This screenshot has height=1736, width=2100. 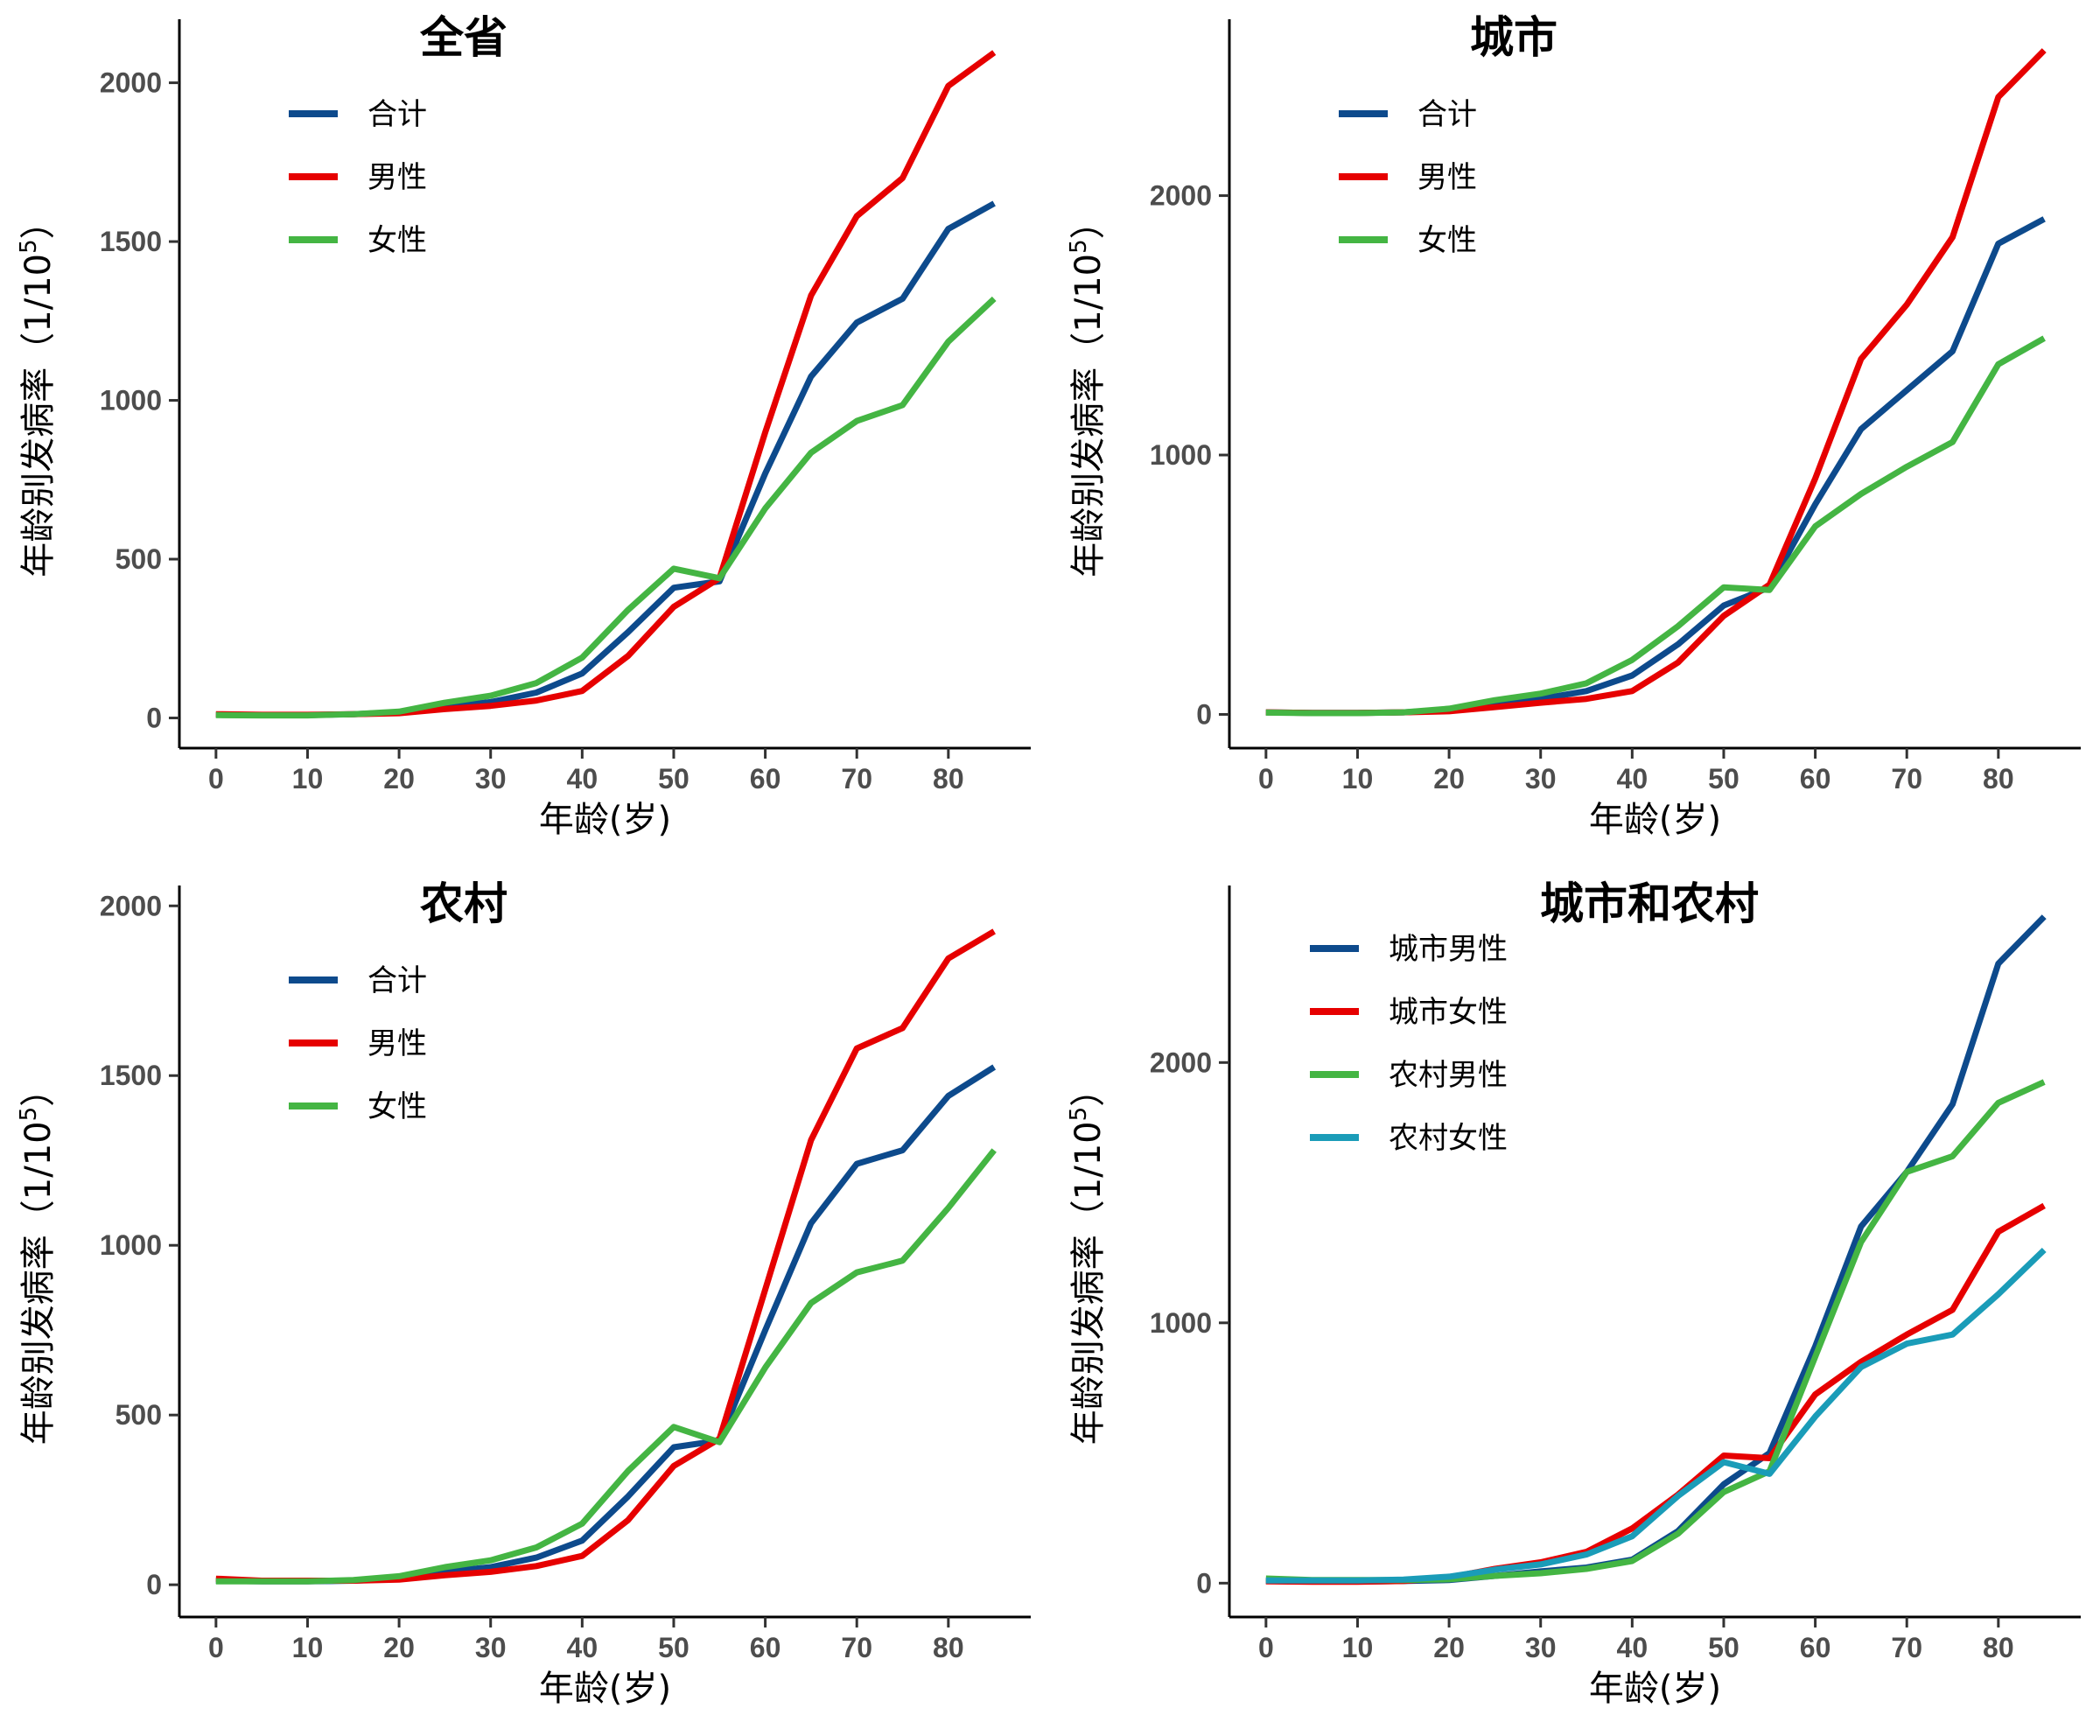 I want to click on panel-title: 农村, so click(x=464, y=903).